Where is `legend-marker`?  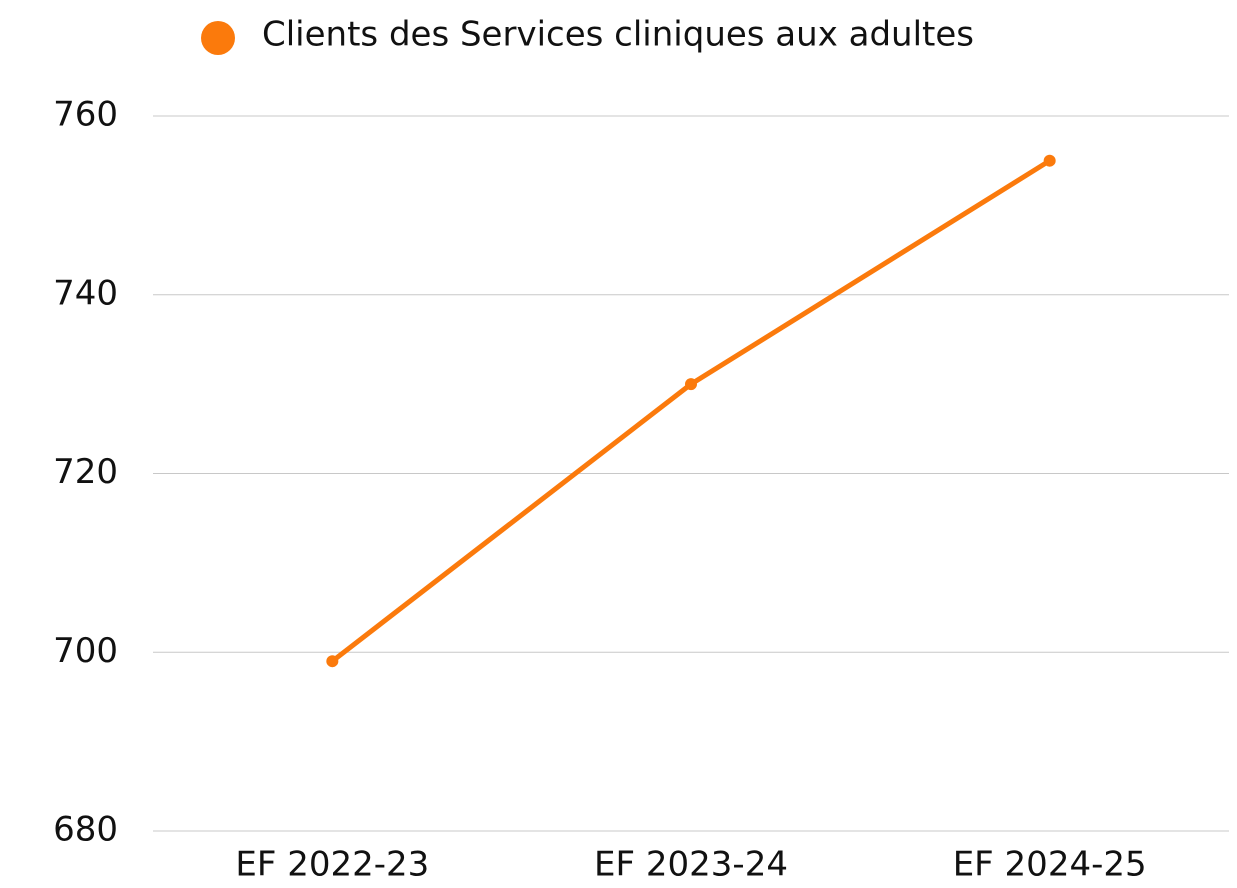 legend-marker is located at coordinates (218, 38).